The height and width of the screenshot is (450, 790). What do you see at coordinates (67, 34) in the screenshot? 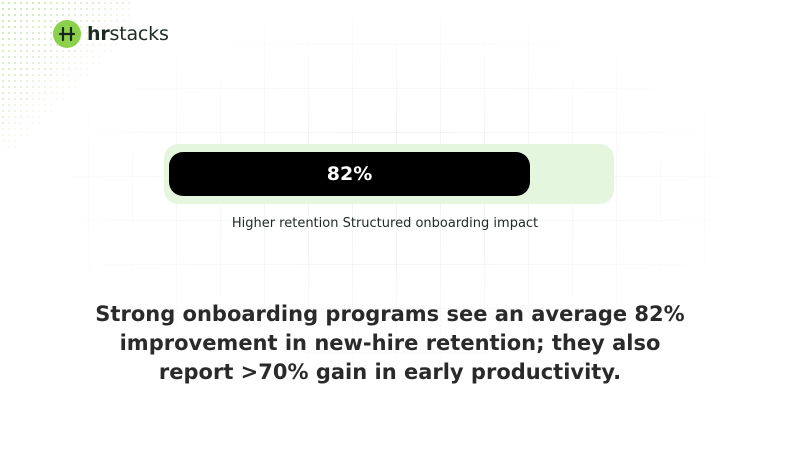
I see `hrstacks-logo-icon` at bounding box center [67, 34].